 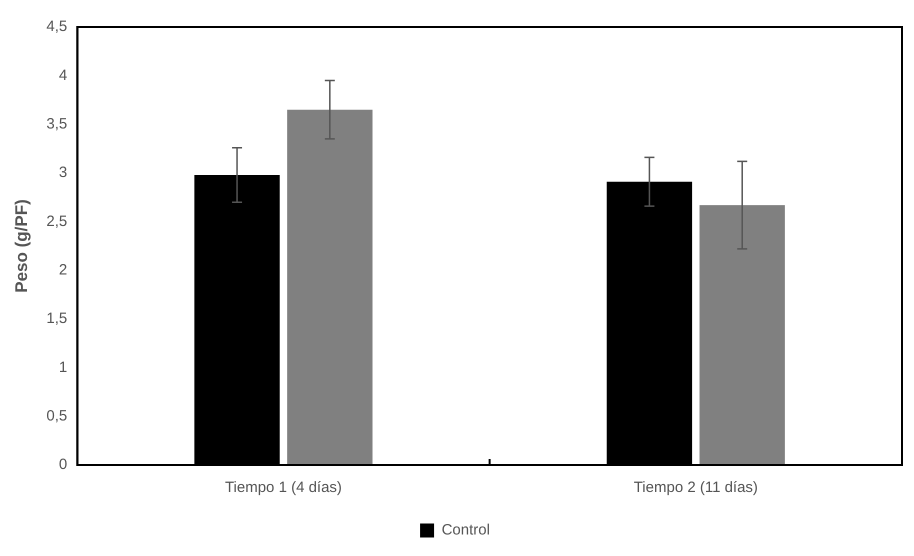 What do you see at coordinates (696, 487) in the screenshot?
I see `x-tick-label: Tiempo 2 (11 días)` at bounding box center [696, 487].